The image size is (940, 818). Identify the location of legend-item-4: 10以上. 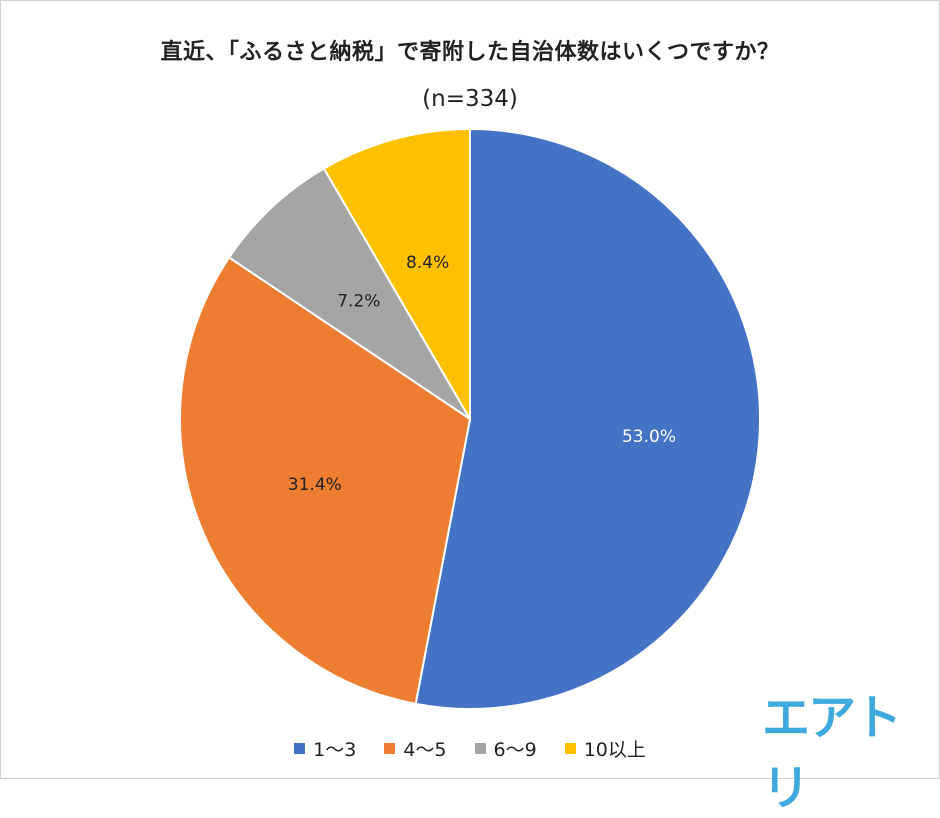
(605, 748).